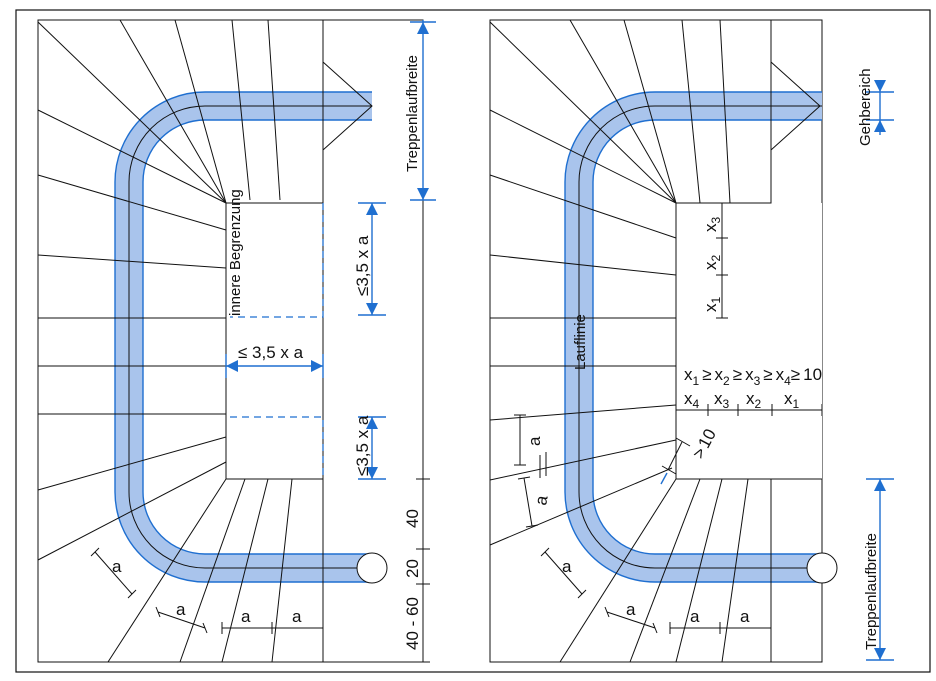 The image size is (936, 681). What do you see at coordinates (297, 616) in the screenshot?
I see `left-step-a-4: a` at bounding box center [297, 616].